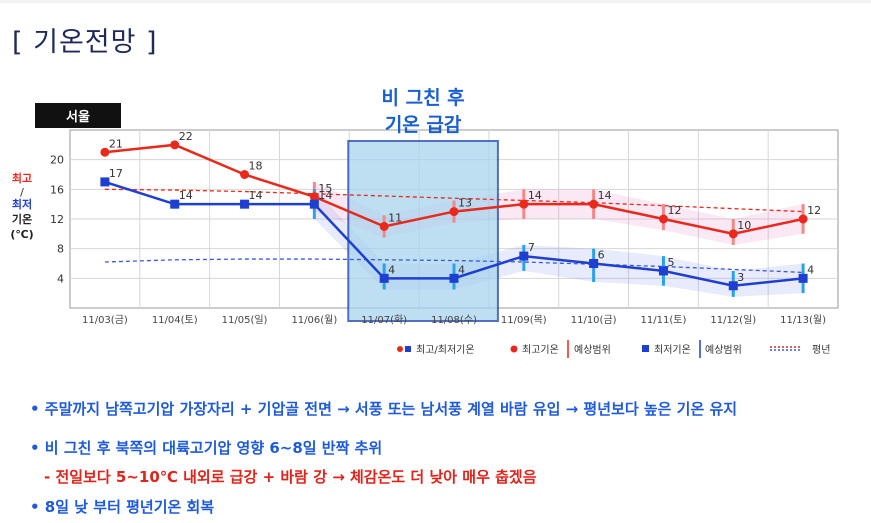 Image resolution: width=871 pixels, height=523 pixels. What do you see at coordinates (740, 277) in the screenshot?
I see `min-data-label: 3` at bounding box center [740, 277].